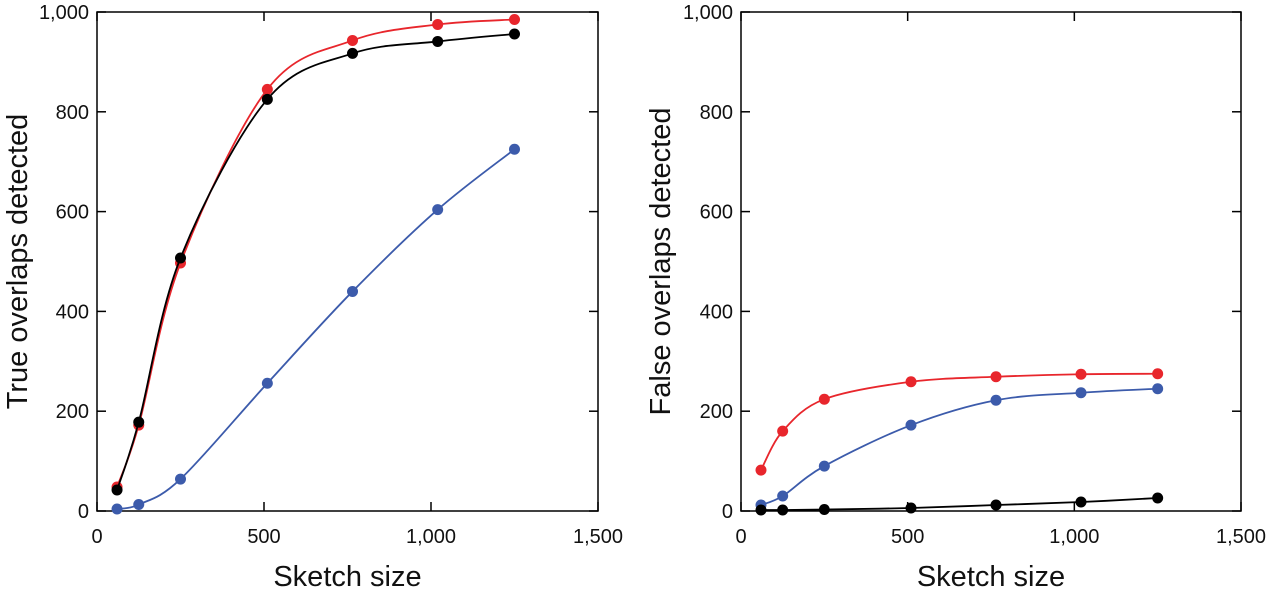  What do you see at coordinates (661, 262) in the screenshot?
I see `y-axis-title: False overlaps detected` at bounding box center [661, 262].